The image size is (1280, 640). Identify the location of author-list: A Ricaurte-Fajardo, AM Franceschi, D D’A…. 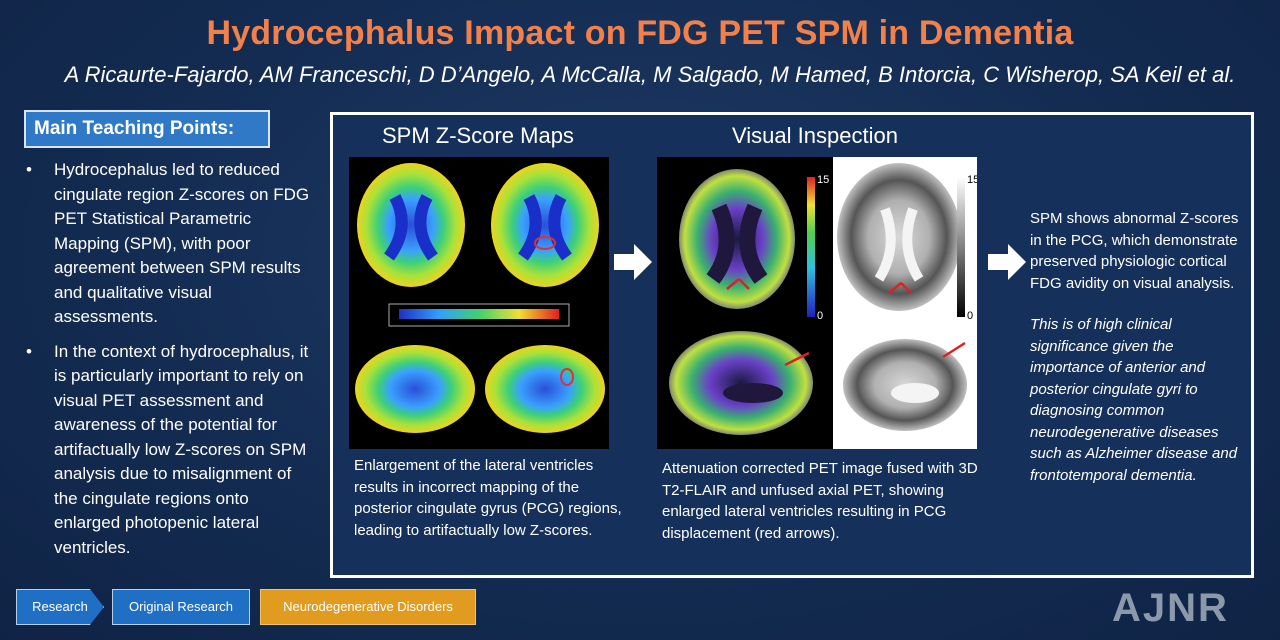
(650, 74).